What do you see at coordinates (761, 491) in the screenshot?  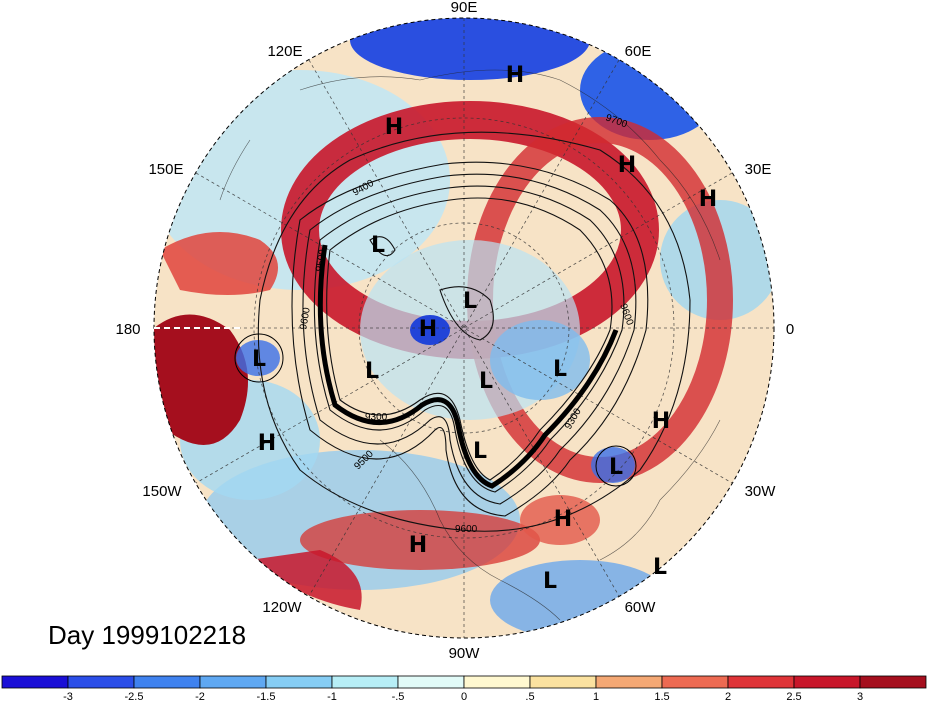 I see `lon-30w-label: 30W` at bounding box center [761, 491].